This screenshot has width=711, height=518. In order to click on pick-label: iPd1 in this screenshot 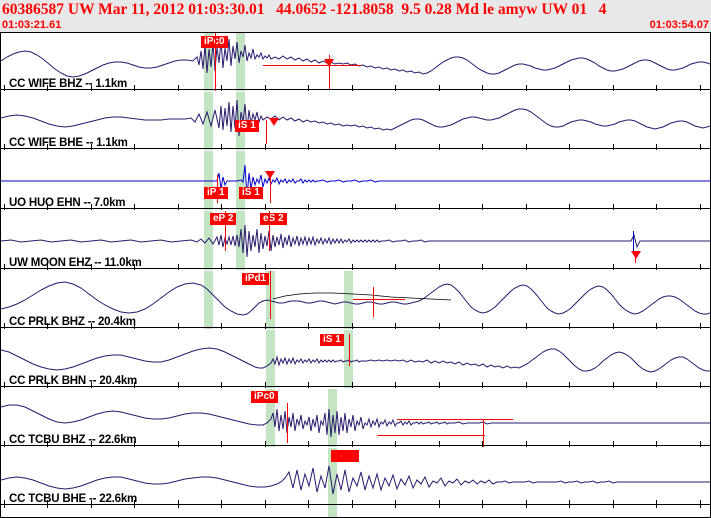, I will do `click(256, 279)`.